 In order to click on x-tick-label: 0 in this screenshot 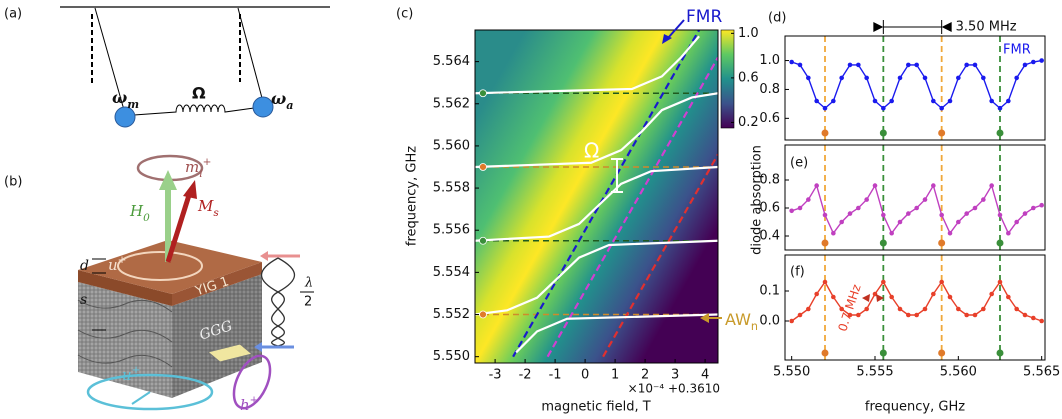, I will do `click(585, 375)`.